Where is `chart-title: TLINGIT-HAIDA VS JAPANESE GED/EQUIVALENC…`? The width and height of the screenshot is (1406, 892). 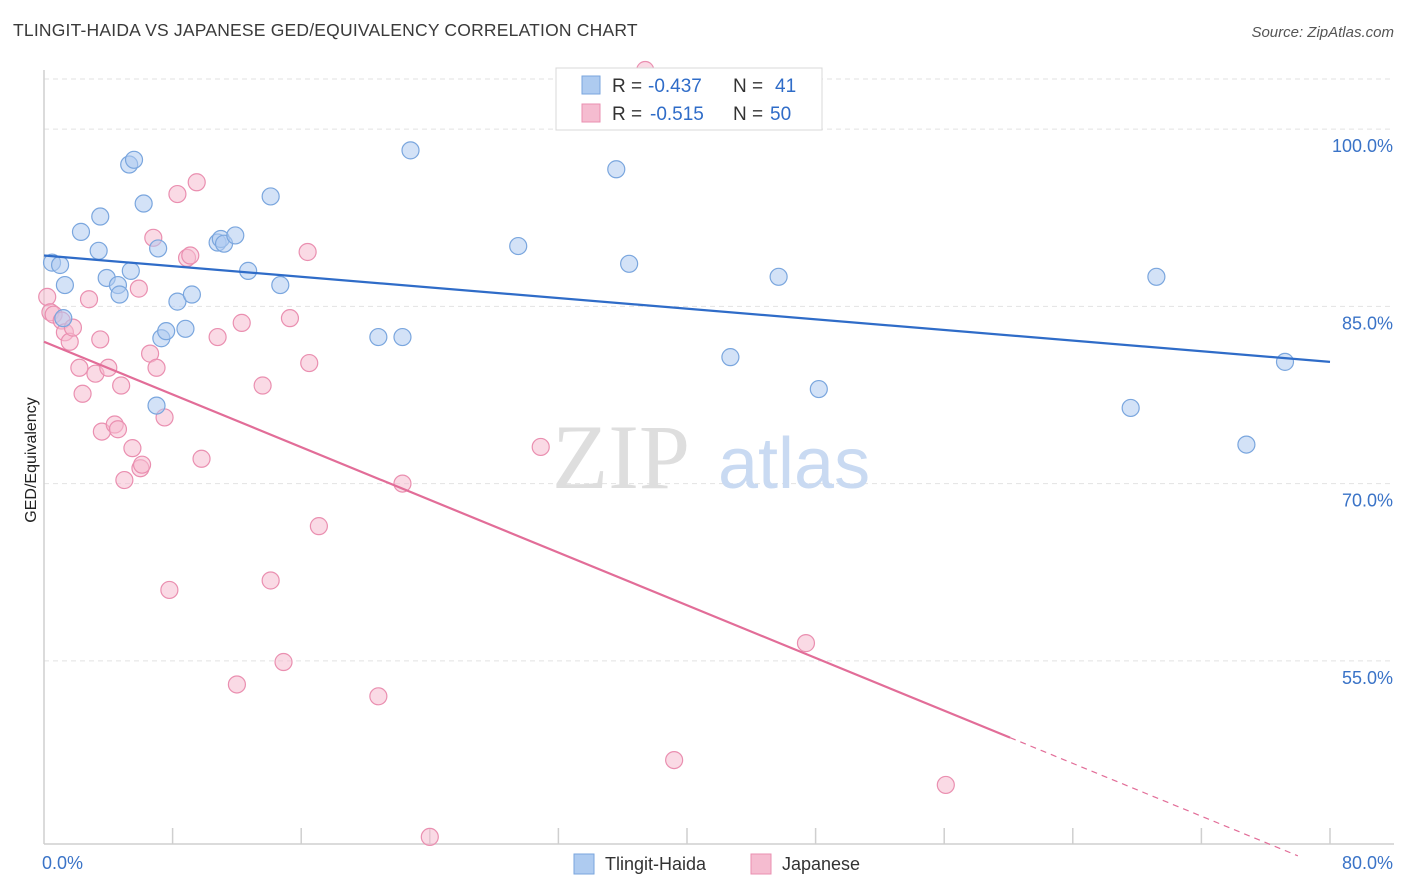
chart-title: TLINGIT-HAIDA VS JAPANESE GED/EQUIVALENC… is located at coordinates (325, 30).